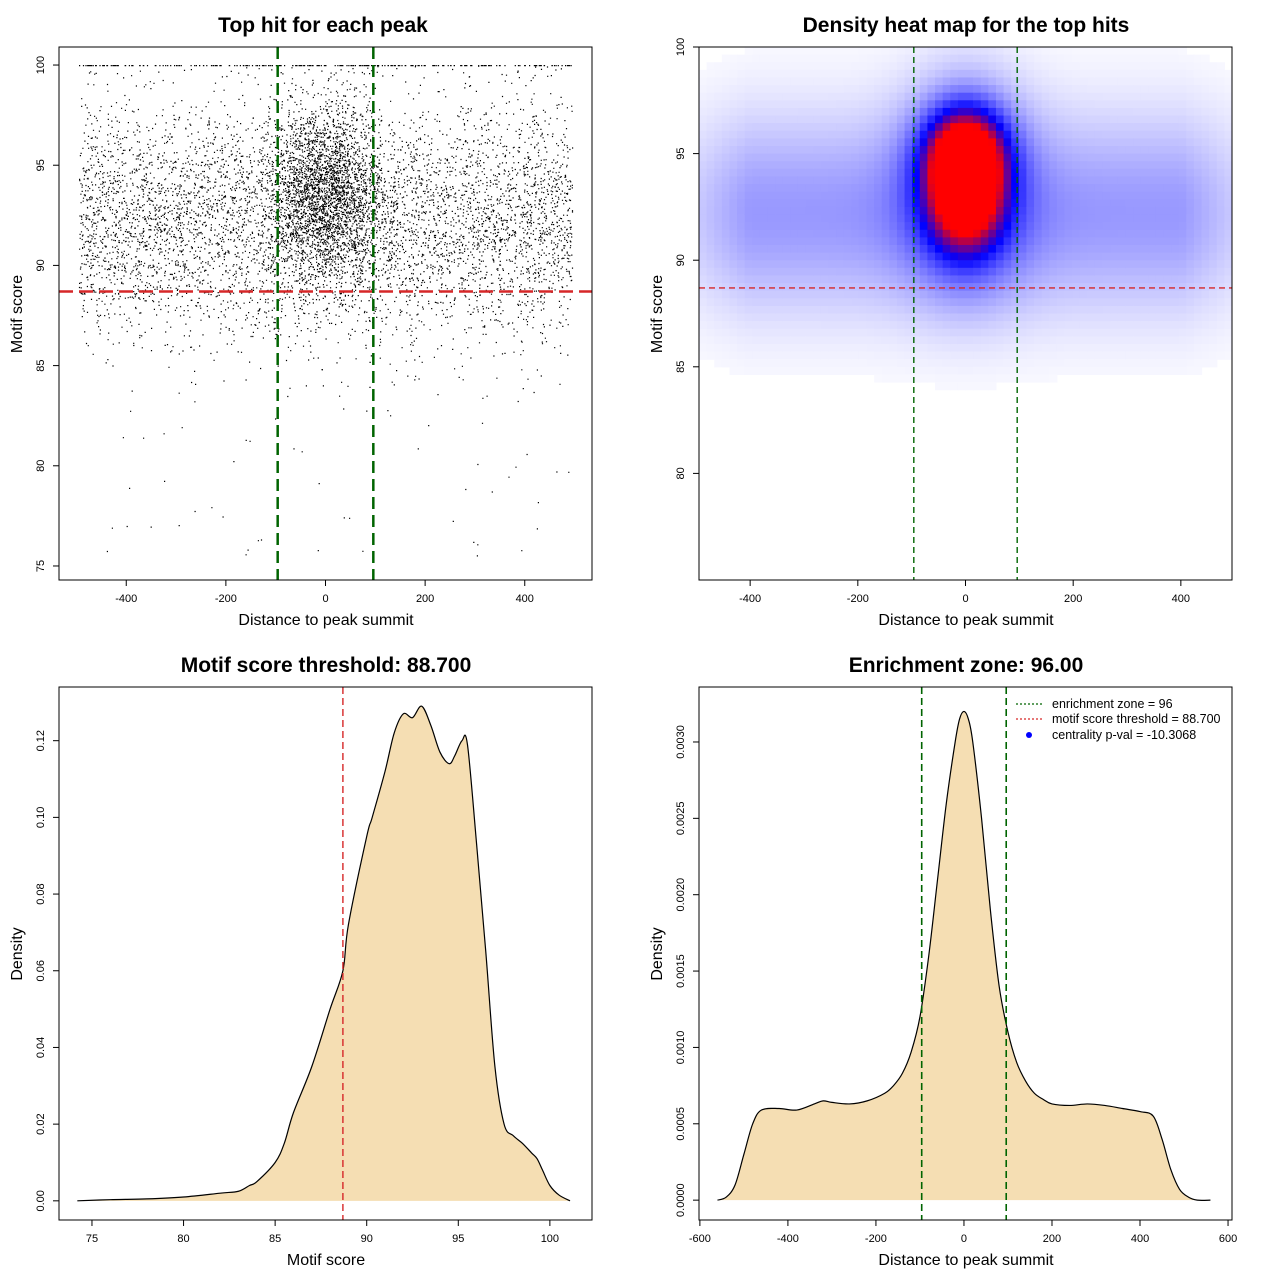  What do you see at coordinates (681, 819) in the screenshot?
I see `distance-density-y-tick-label: 0.0025` at bounding box center [681, 819].